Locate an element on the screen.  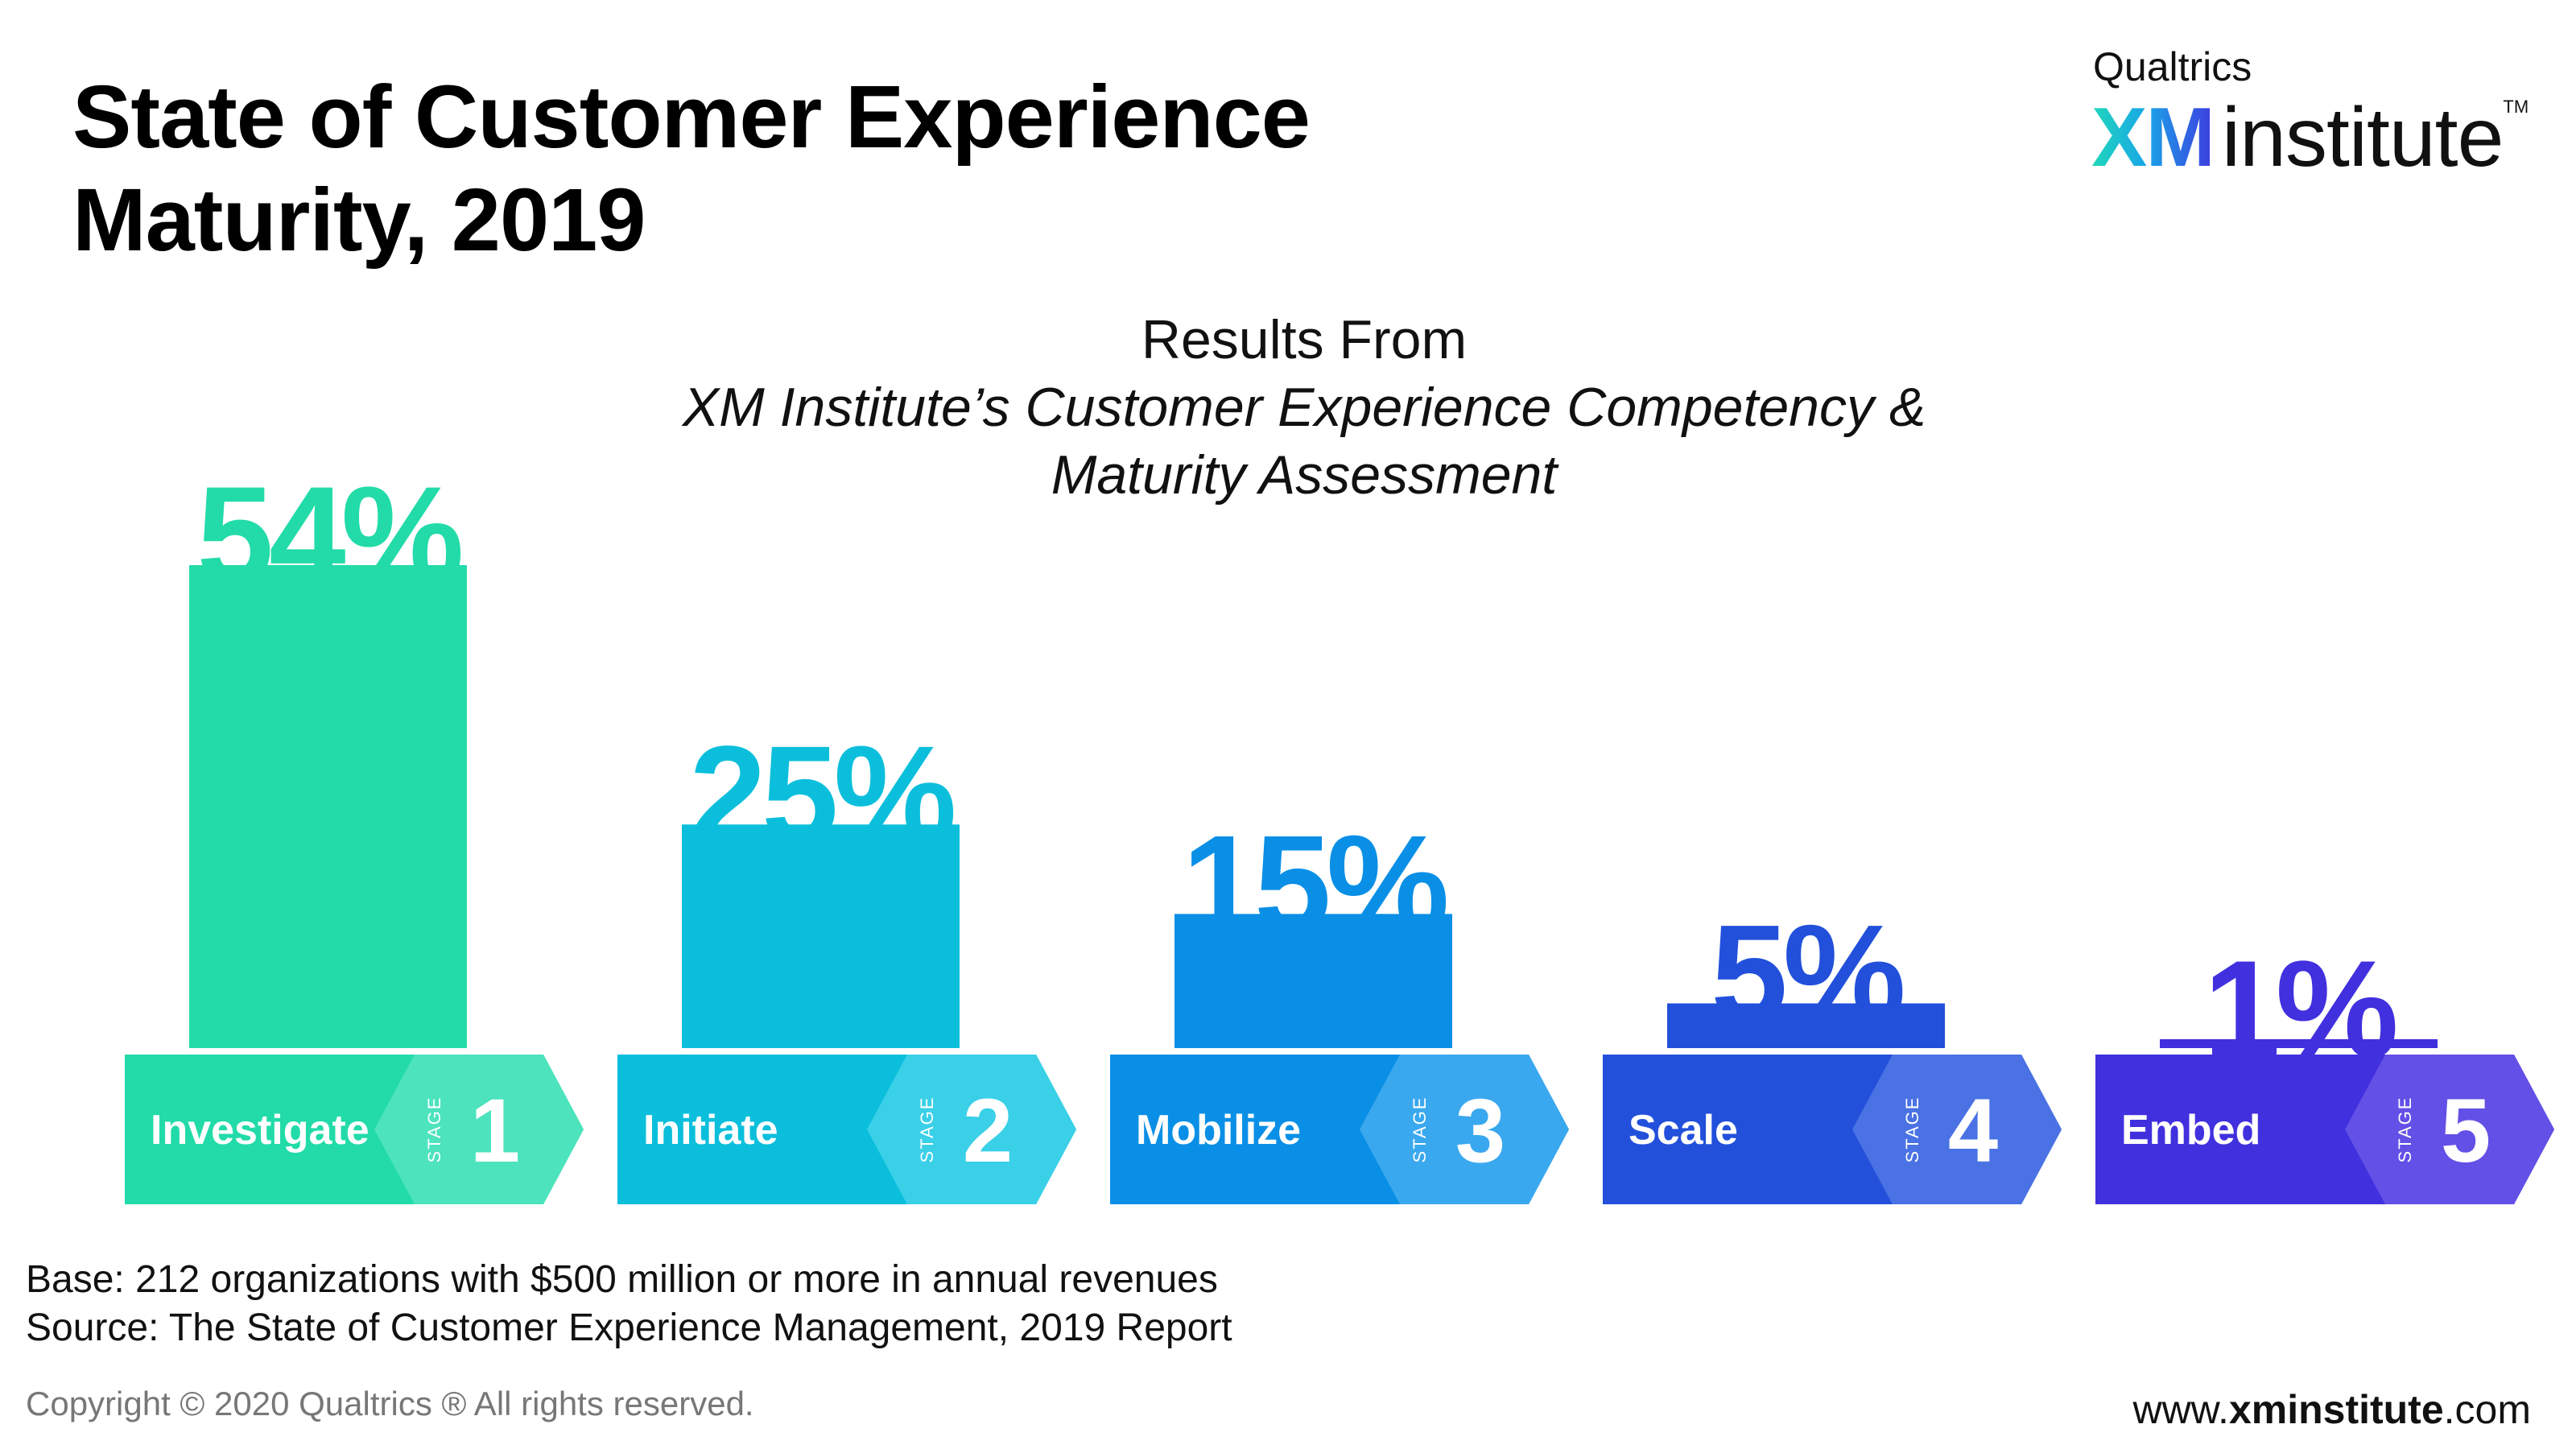
bar-scale is located at coordinates (1806, 1025).